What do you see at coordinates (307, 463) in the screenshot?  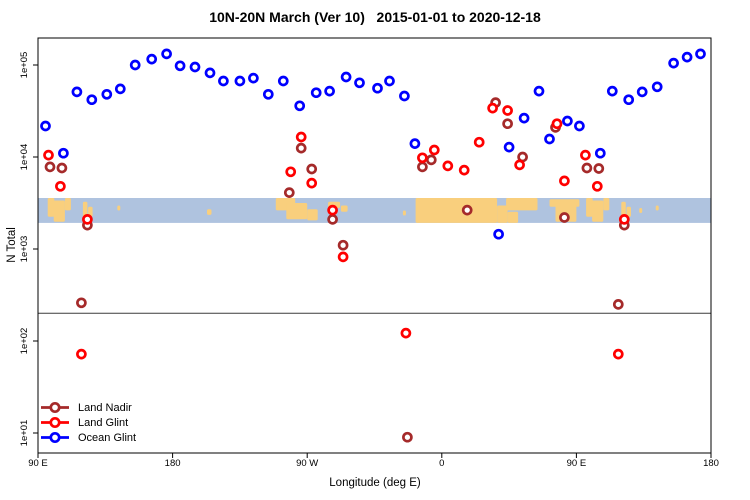 I see `x-tick-label: 90 W` at bounding box center [307, 463].